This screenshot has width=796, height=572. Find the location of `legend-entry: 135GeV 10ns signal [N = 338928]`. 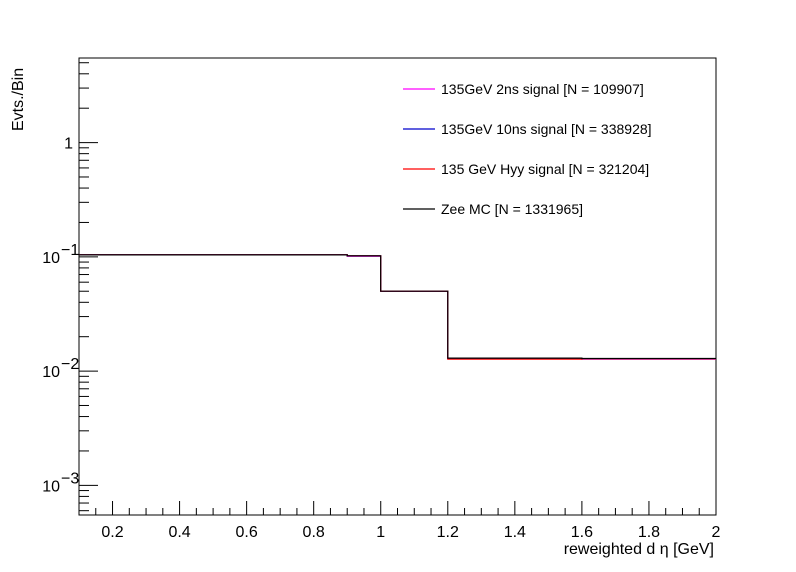

legend-entry: 135GeV 10ns signal [N = 338928] is located at coordinates (546, 129).